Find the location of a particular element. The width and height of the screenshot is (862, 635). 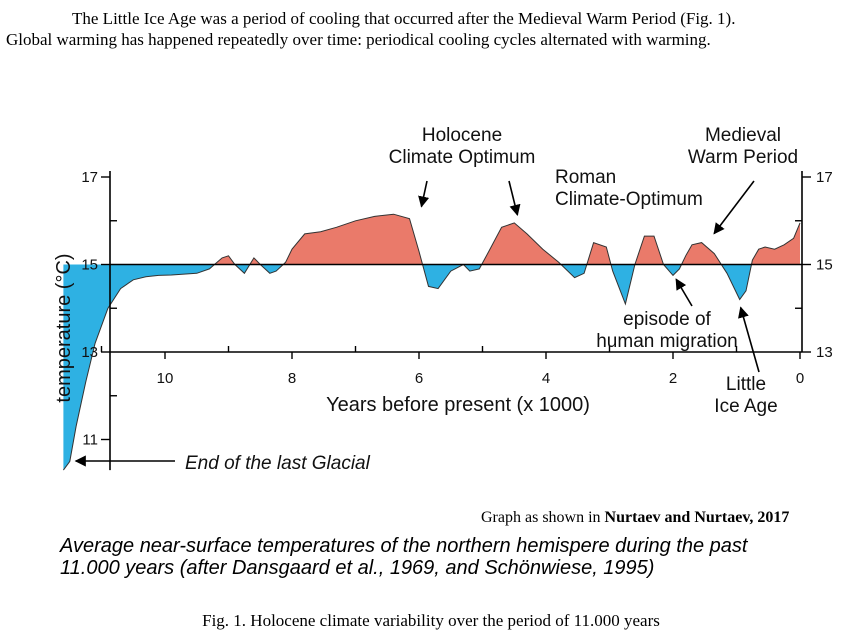

annotation-line: human migration is located at coordinates (667, 341).